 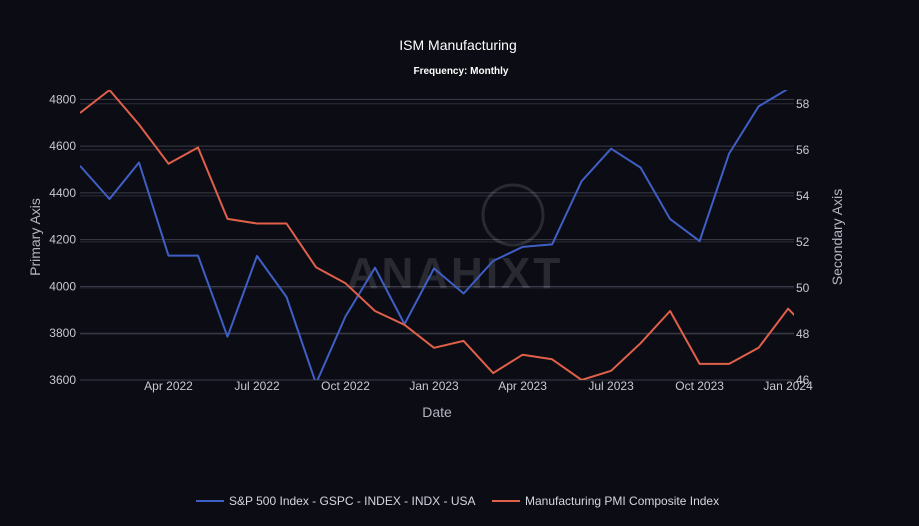 What do you see at coordinates (434, 386) in the screenshot?
I see `x-tick-label: Jan 2023` at bounding box center [434, 386].